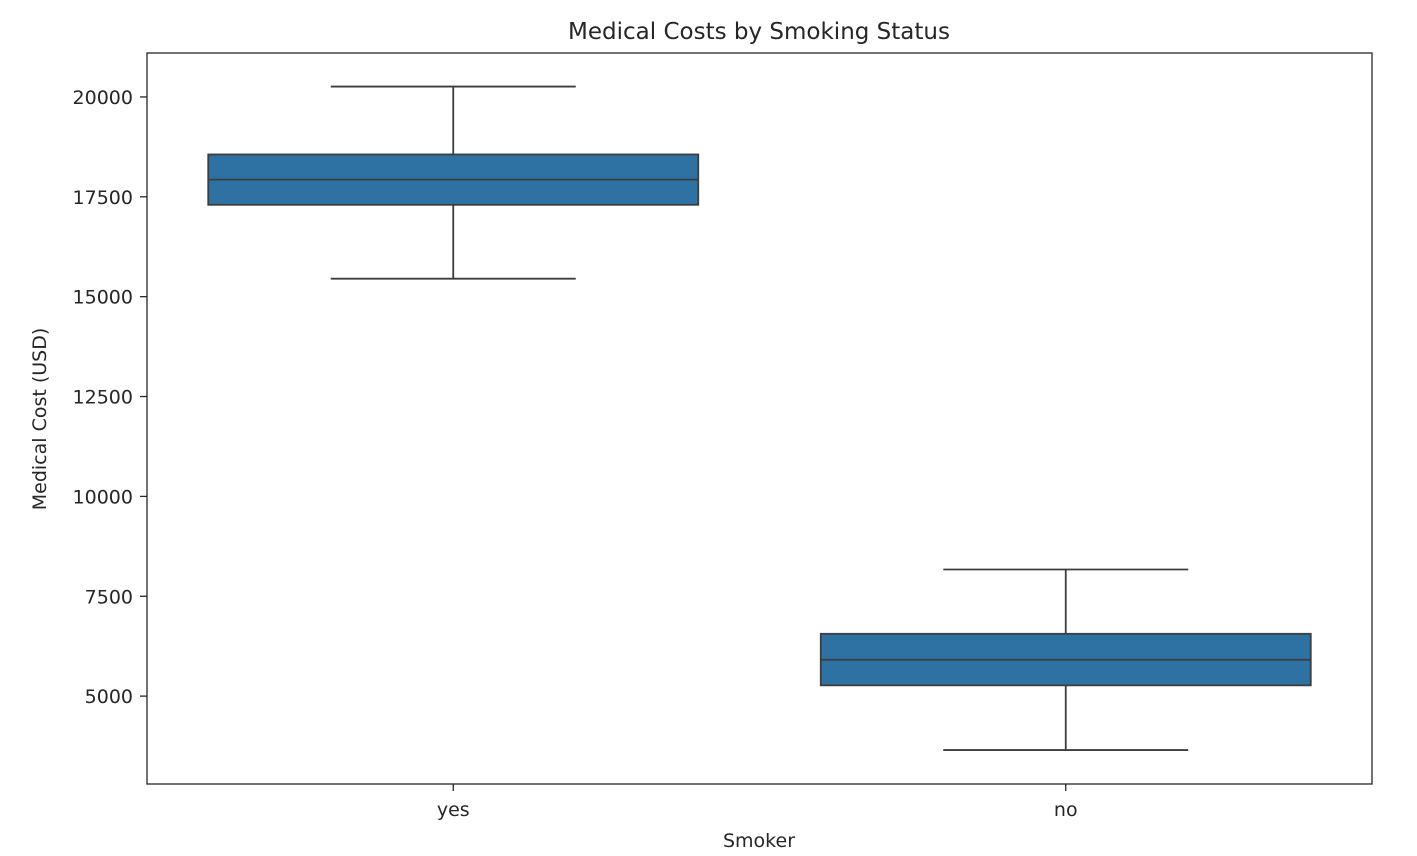 This screenshot has width=1417, height=856. What do you see at coordinates (1065, 659) in the screenshot?
I see `box-no` at bounding box center [1065, 659].